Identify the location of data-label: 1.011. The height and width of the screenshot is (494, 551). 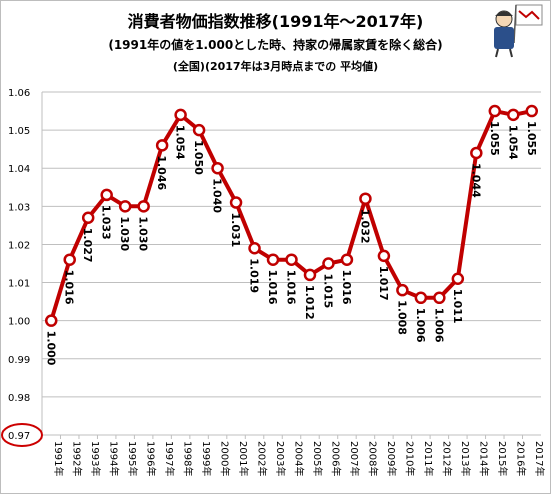
(457, 306).